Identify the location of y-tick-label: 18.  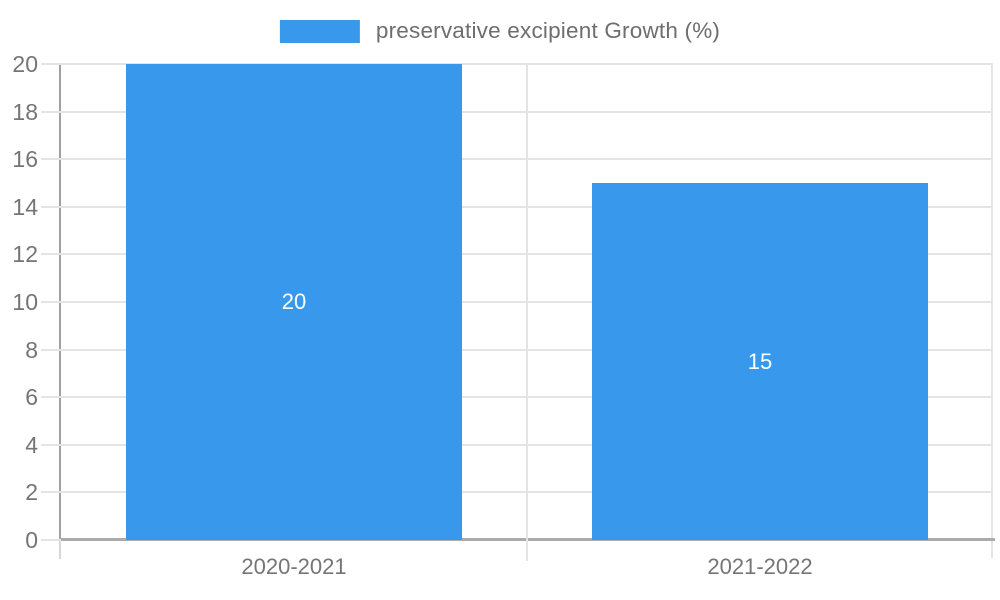
(25, 111).